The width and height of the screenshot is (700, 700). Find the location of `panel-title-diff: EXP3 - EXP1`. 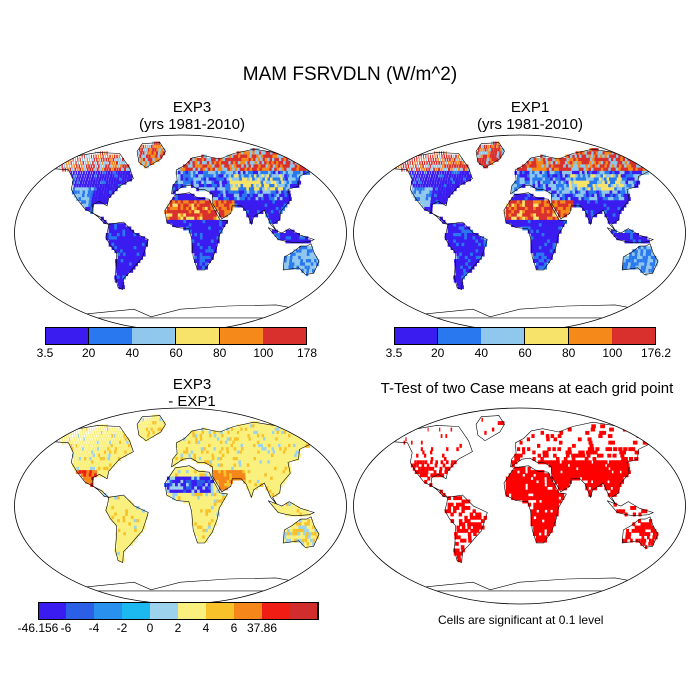

panel-title-diff: EXP3 - EXP1 is located at coordinates (192, 393).